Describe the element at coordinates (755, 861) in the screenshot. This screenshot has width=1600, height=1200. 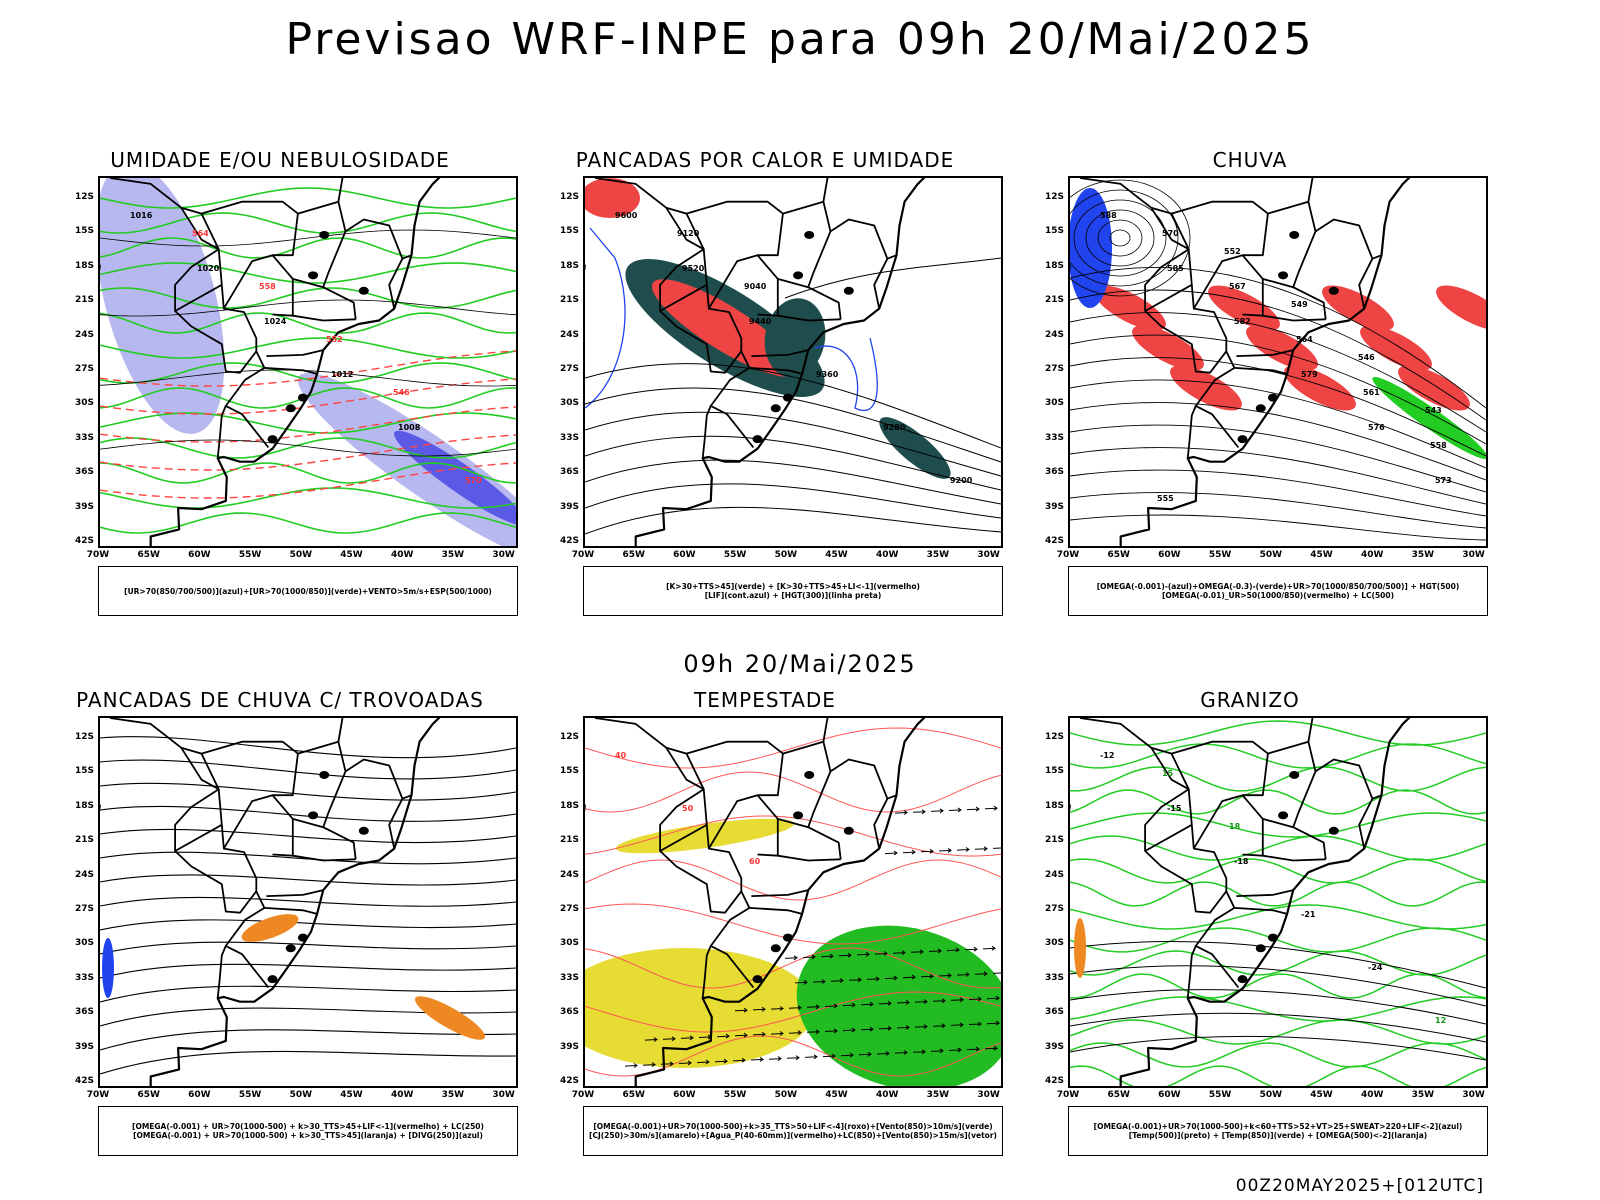
I see `contour-label: 60` at that location.